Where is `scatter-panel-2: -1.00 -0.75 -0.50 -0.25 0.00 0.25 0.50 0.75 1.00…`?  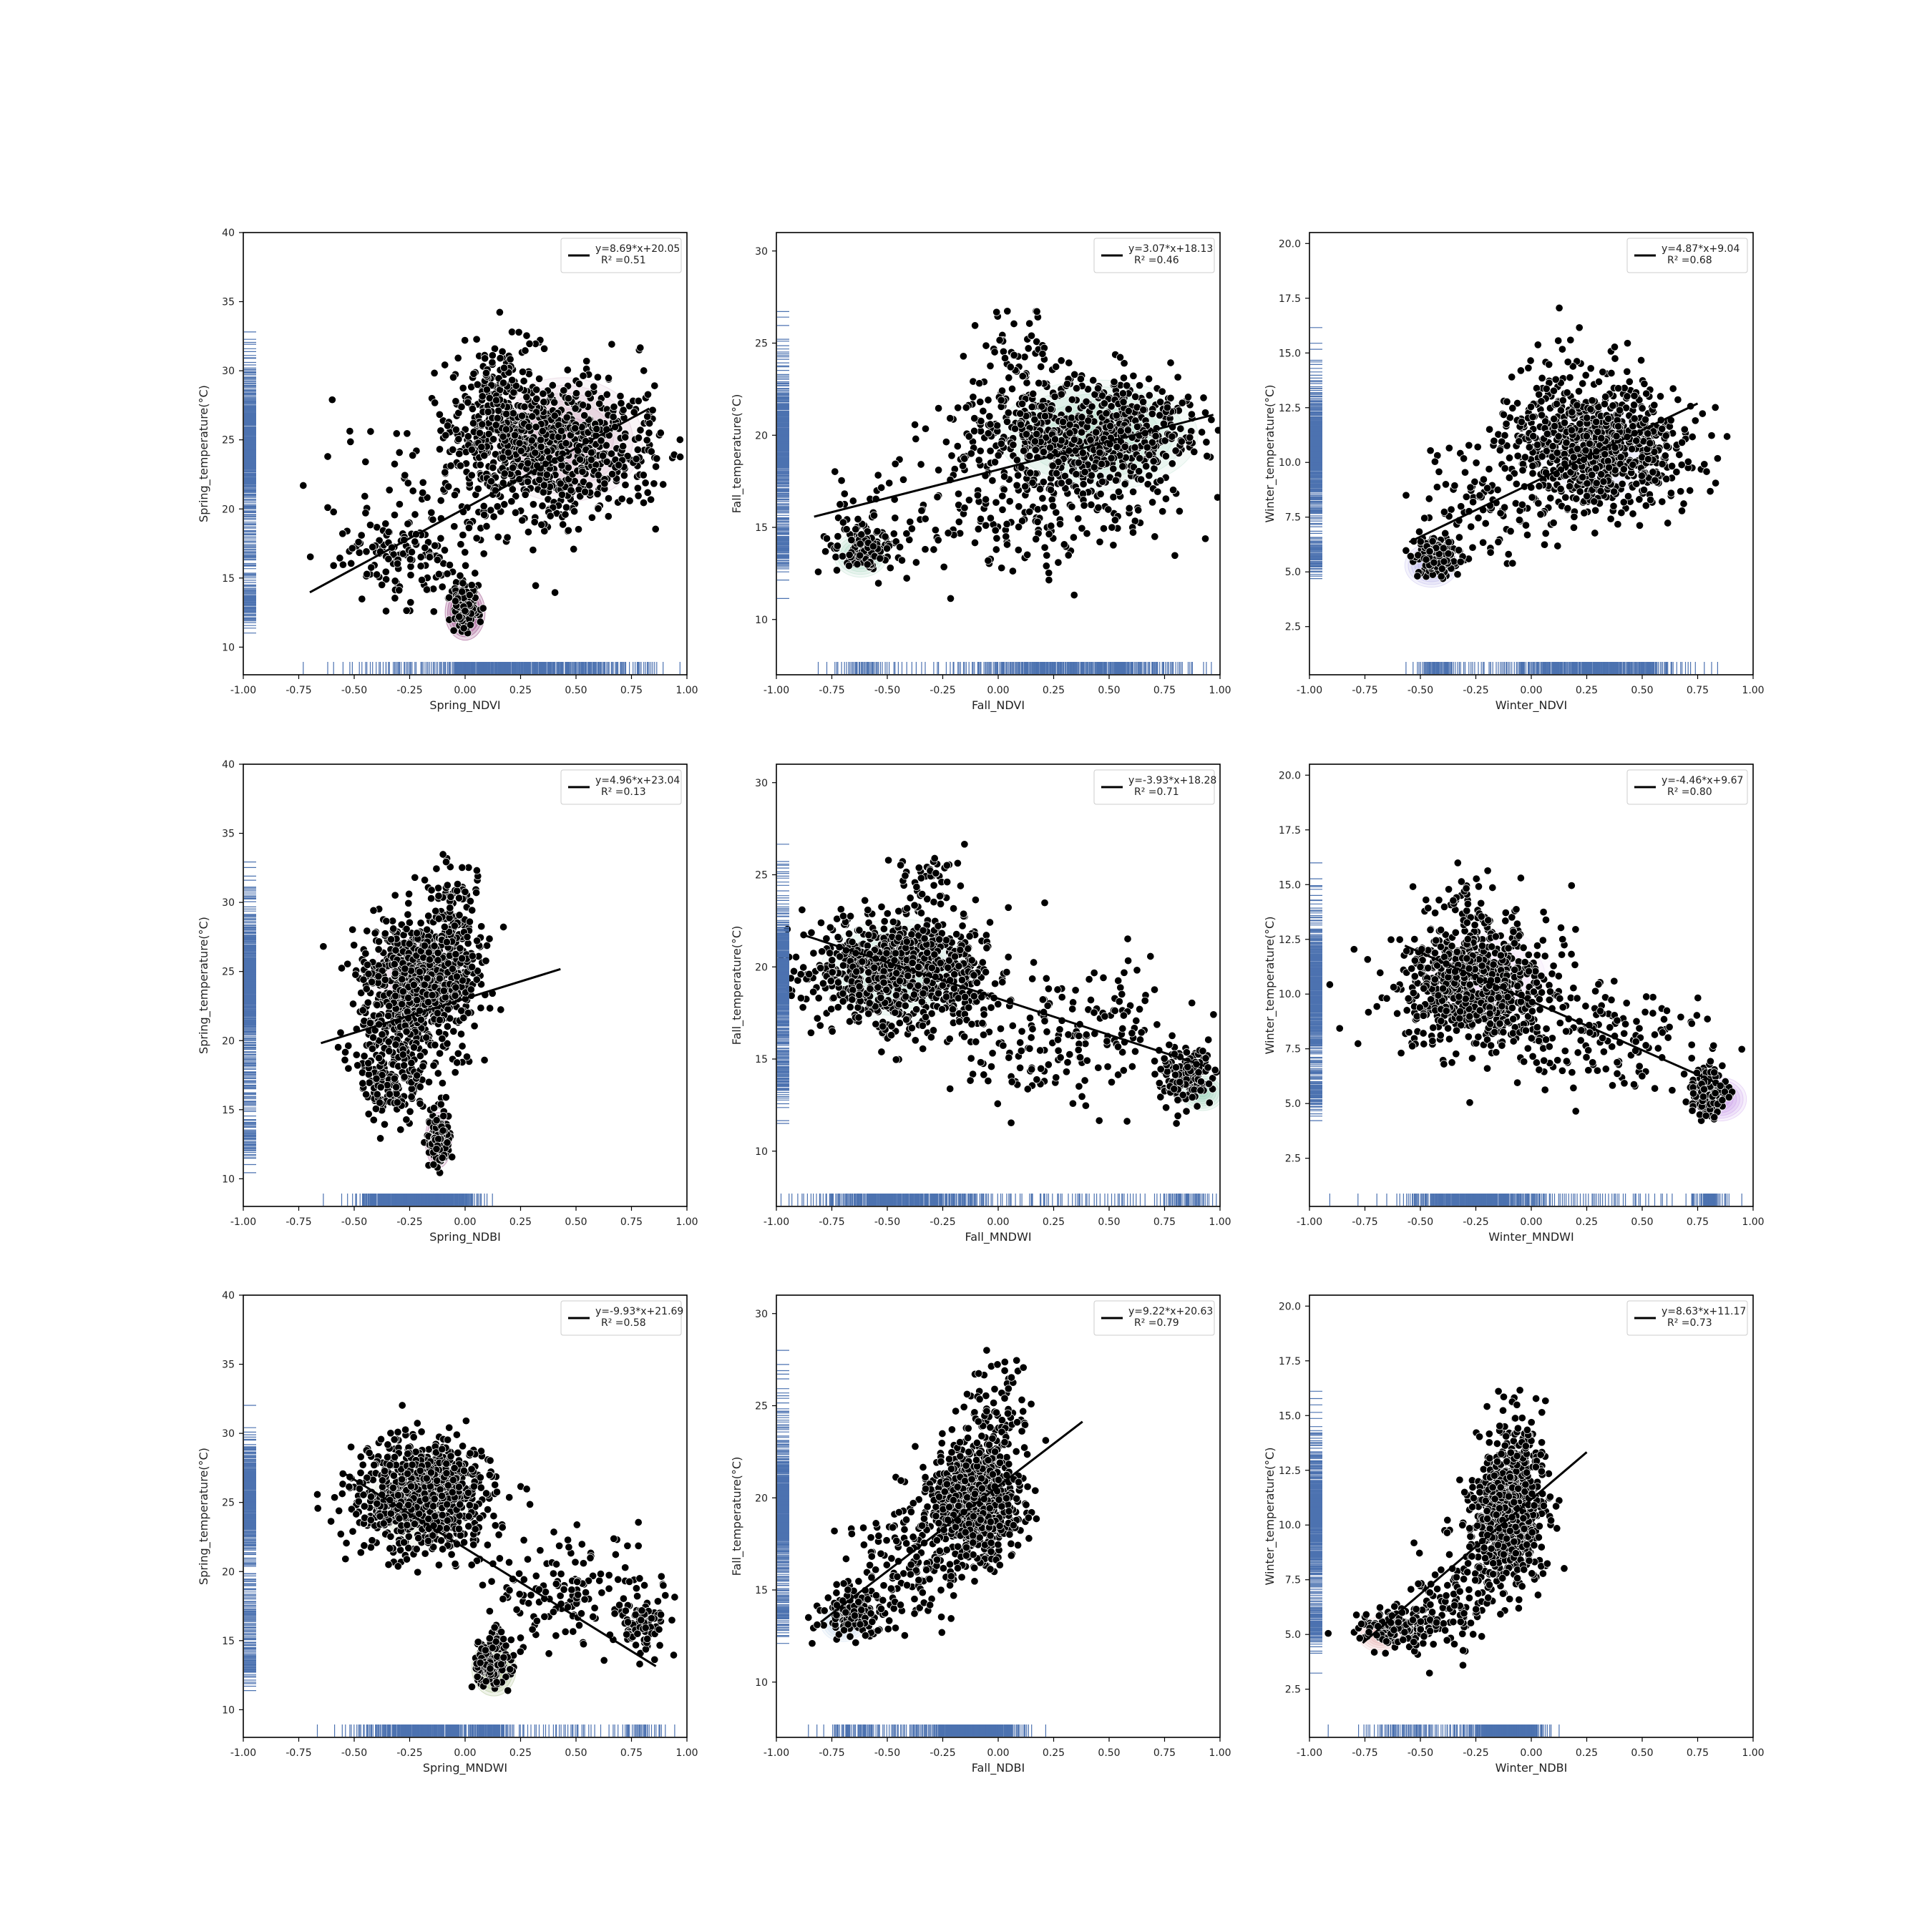 scatter-panel-2: -1.00 -0.75 -0.50 -0.25 0.00 0.25 0.50 0.75 1.00… is located at coordinates (981, 472).